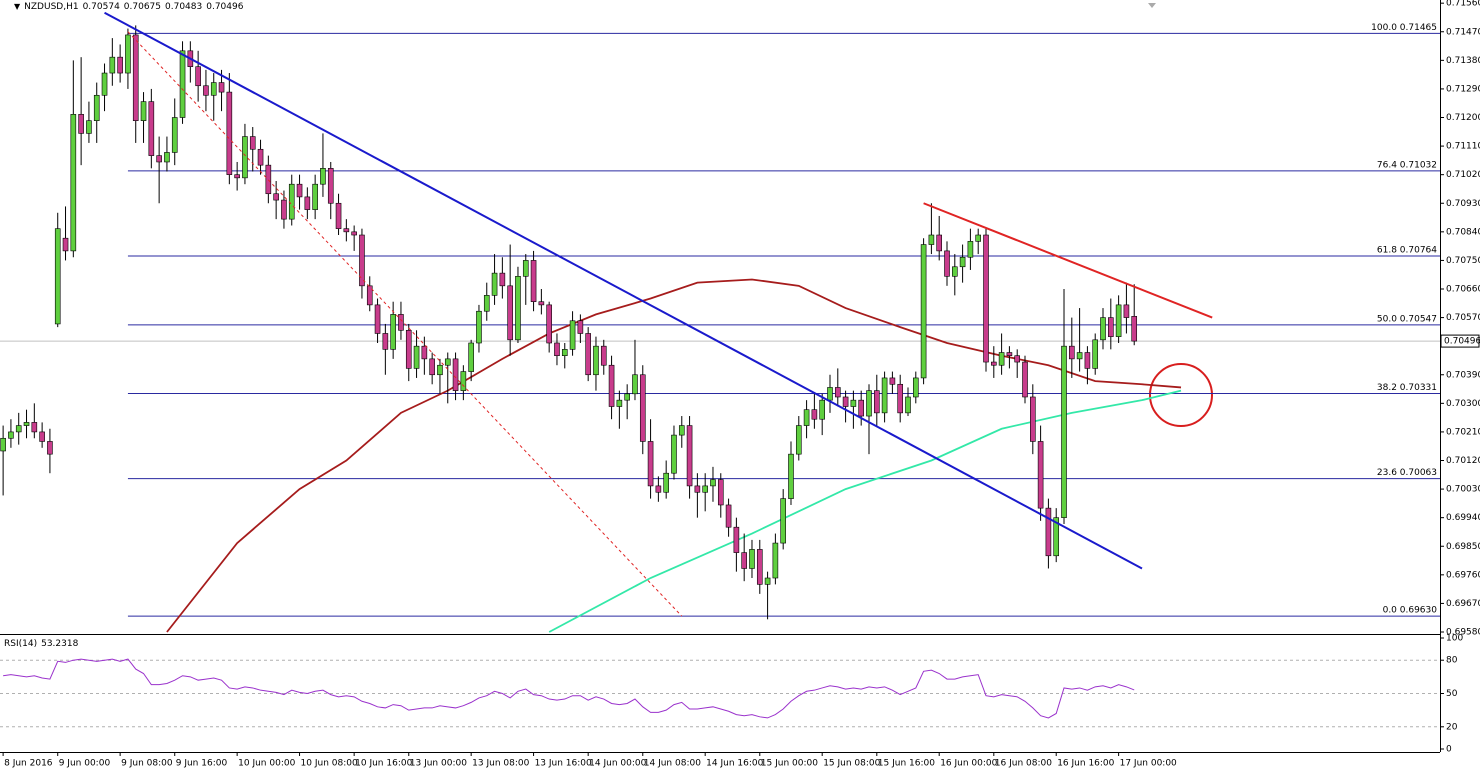 This screenshot has width=1480, height=772. I want to click on rsi-tick-label: 0, so click(1449, 750).